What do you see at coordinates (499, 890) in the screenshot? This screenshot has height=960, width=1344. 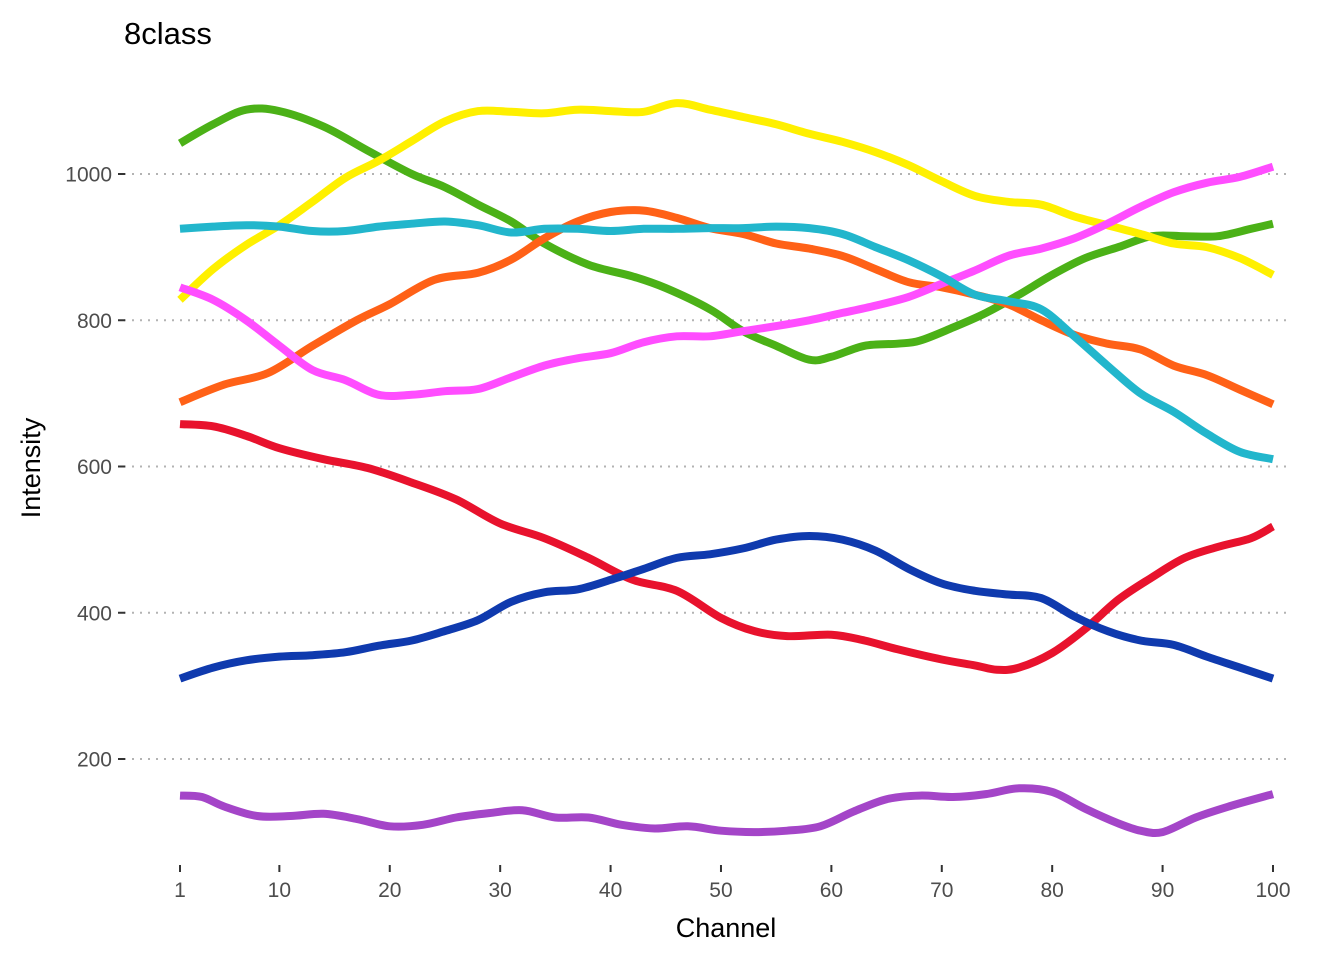 I see `x-tick-label-3: 30` at bounding box center [499, 890].